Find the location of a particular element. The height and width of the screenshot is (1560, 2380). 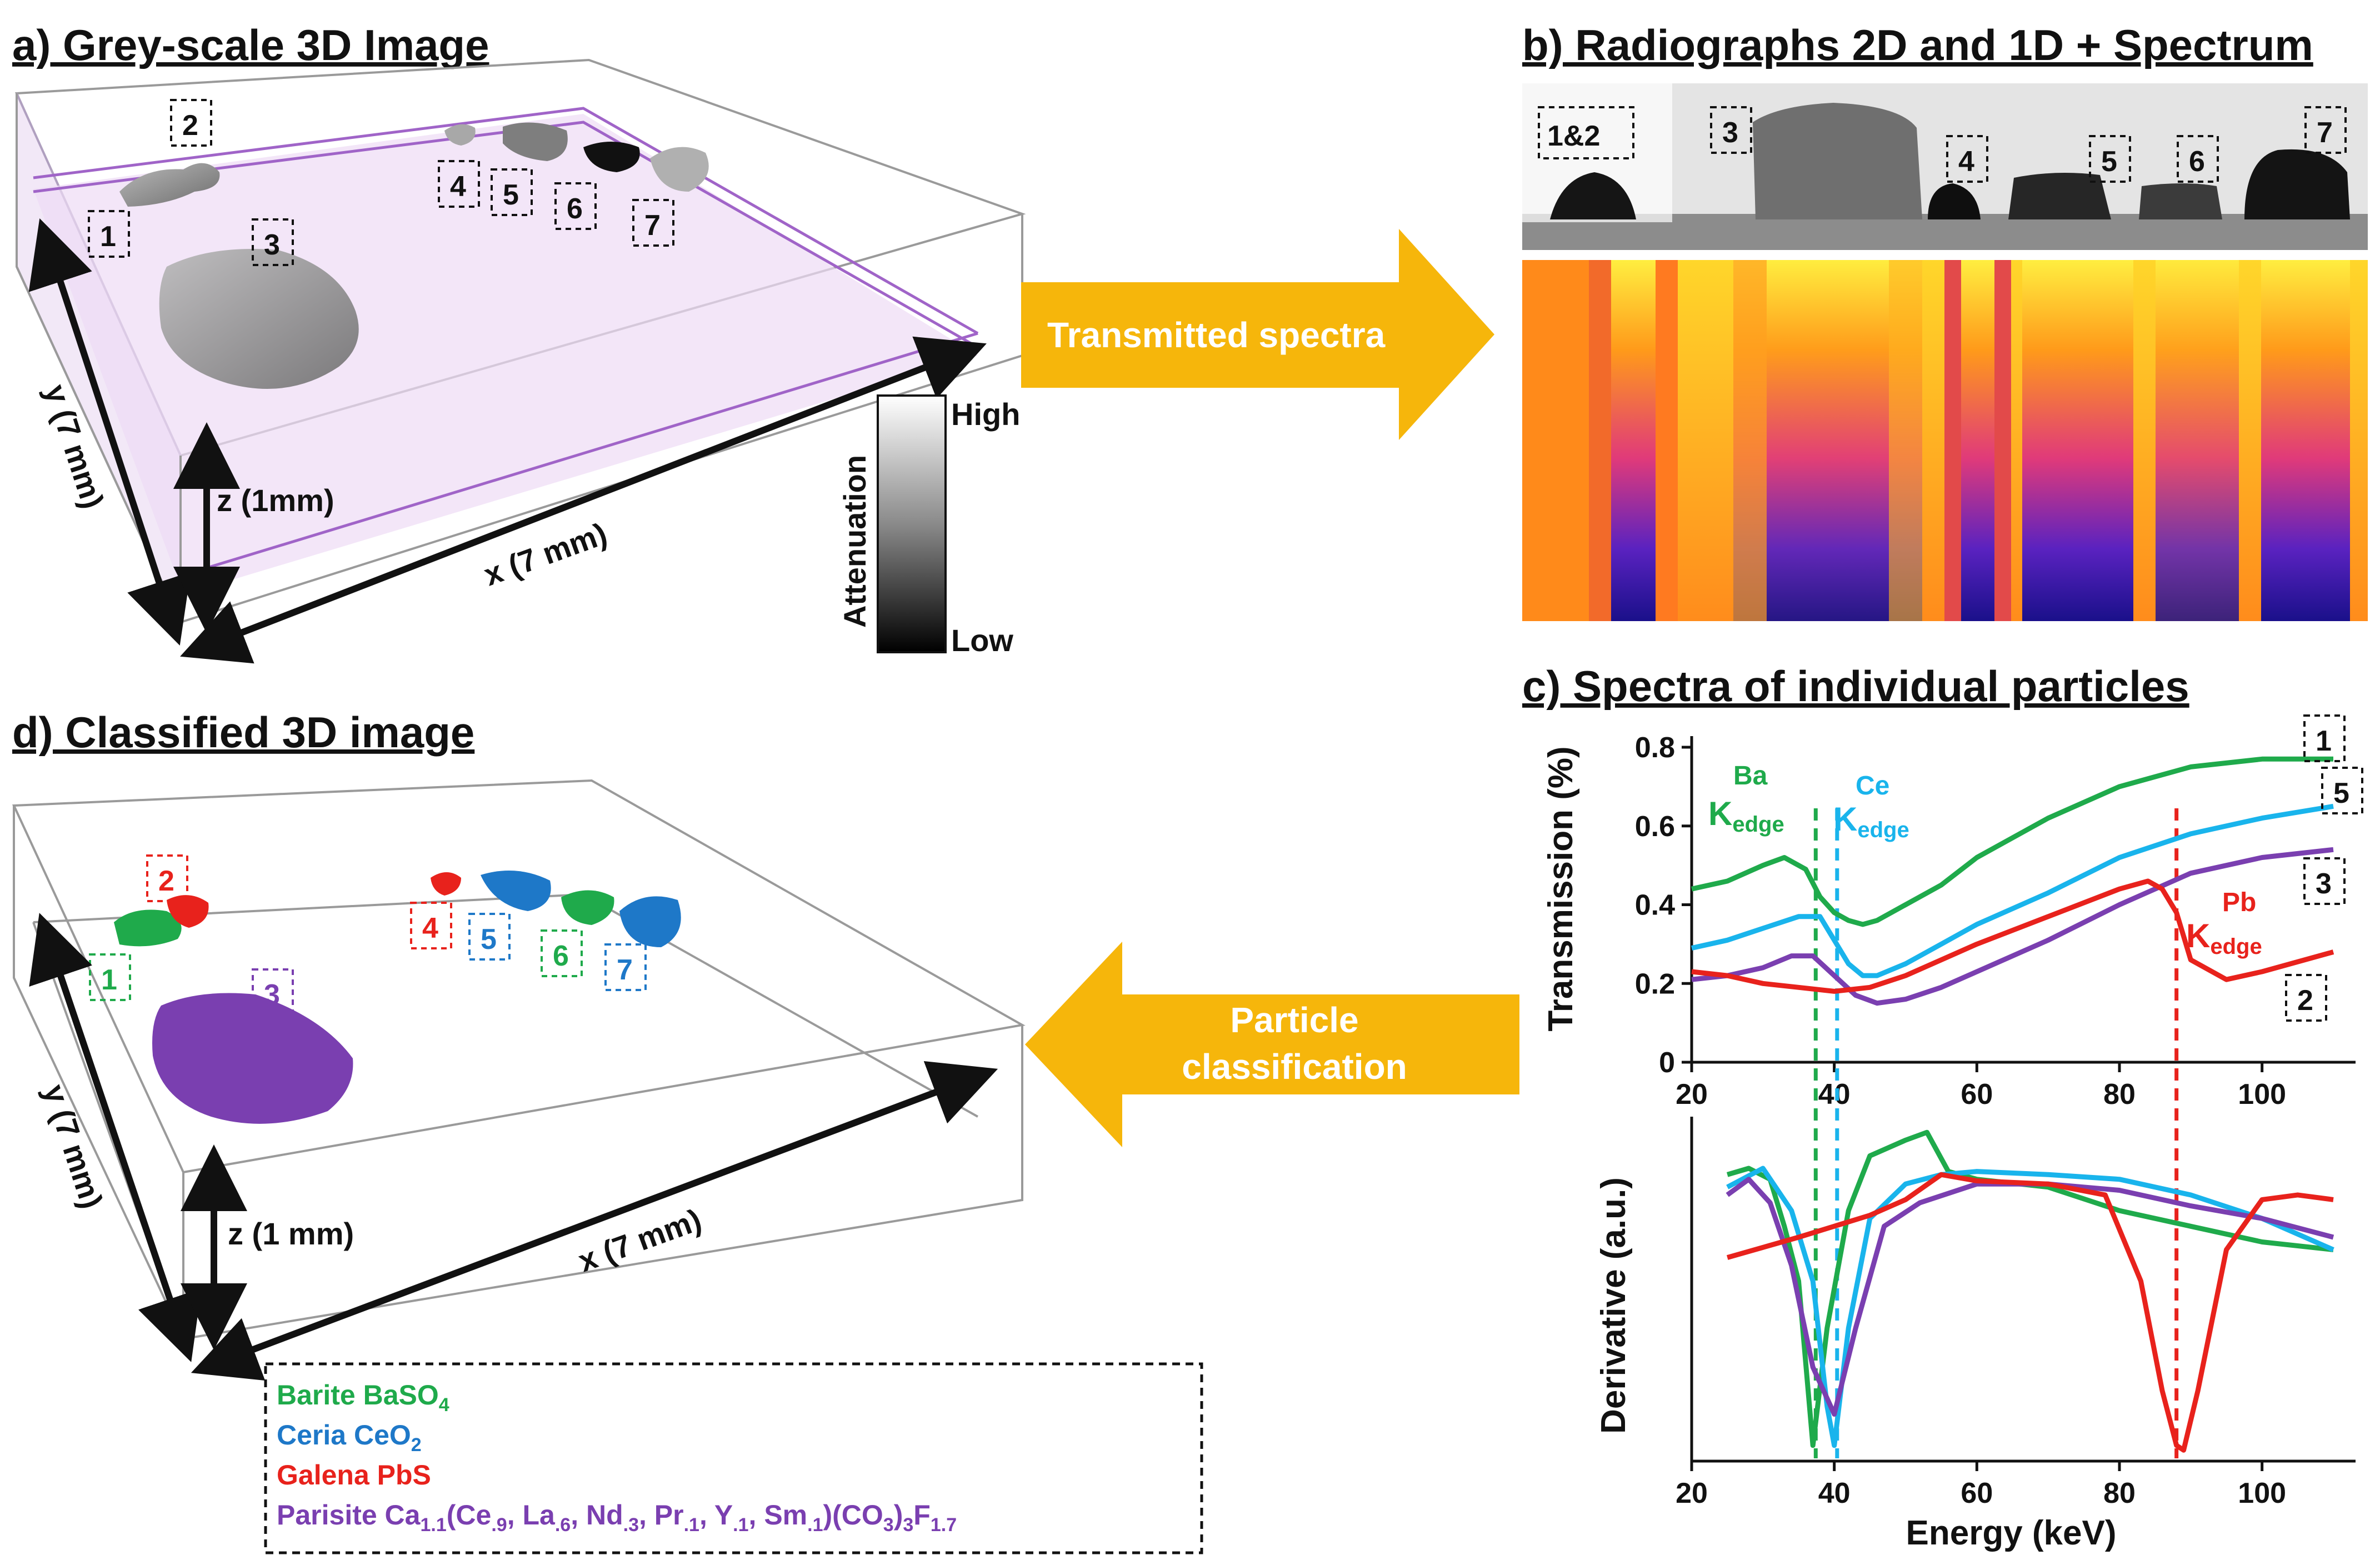

label-d-2: 2 is located at coordinates (166, 881).